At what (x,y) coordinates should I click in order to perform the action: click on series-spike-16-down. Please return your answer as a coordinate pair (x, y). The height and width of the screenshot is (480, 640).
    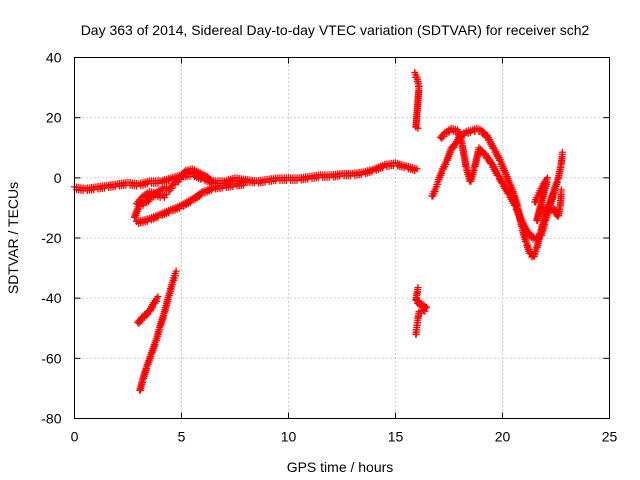
    Looking at the image, I should click on (421, 311).